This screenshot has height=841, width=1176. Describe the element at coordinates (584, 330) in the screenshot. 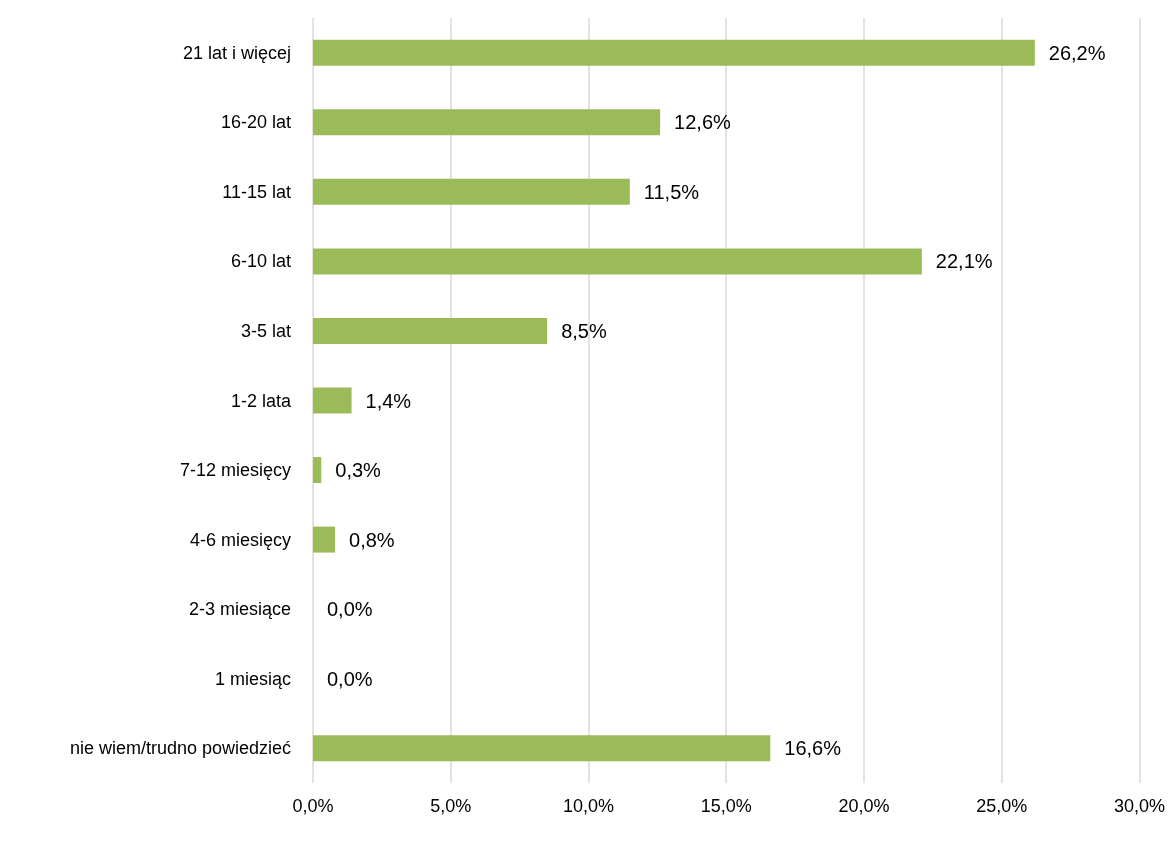

I see `data-label: 8,5%` at that location.